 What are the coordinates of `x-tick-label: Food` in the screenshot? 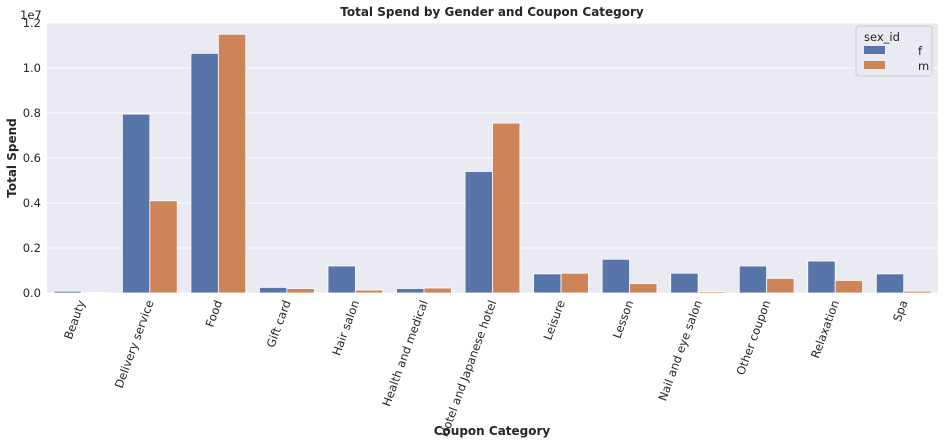 It's located at (214, 313).